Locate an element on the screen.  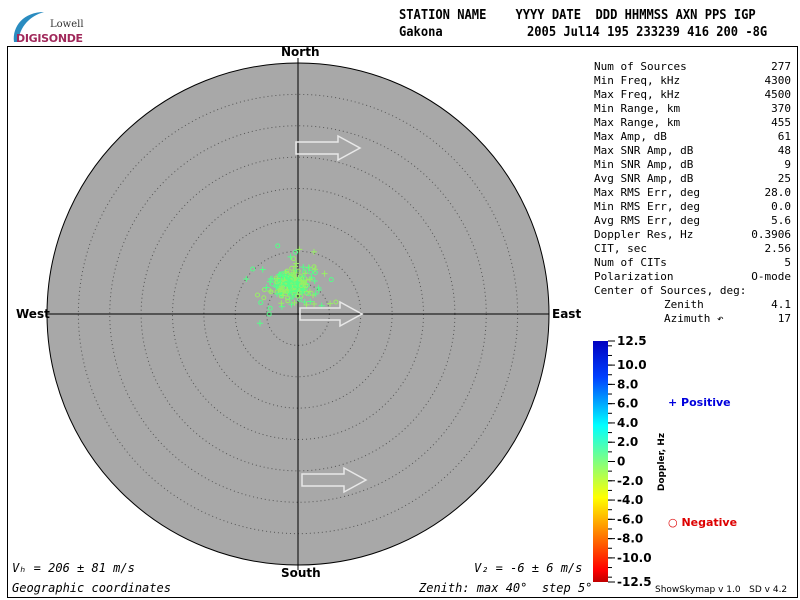
stat-value: 370 is located at coordinates (781, 108).